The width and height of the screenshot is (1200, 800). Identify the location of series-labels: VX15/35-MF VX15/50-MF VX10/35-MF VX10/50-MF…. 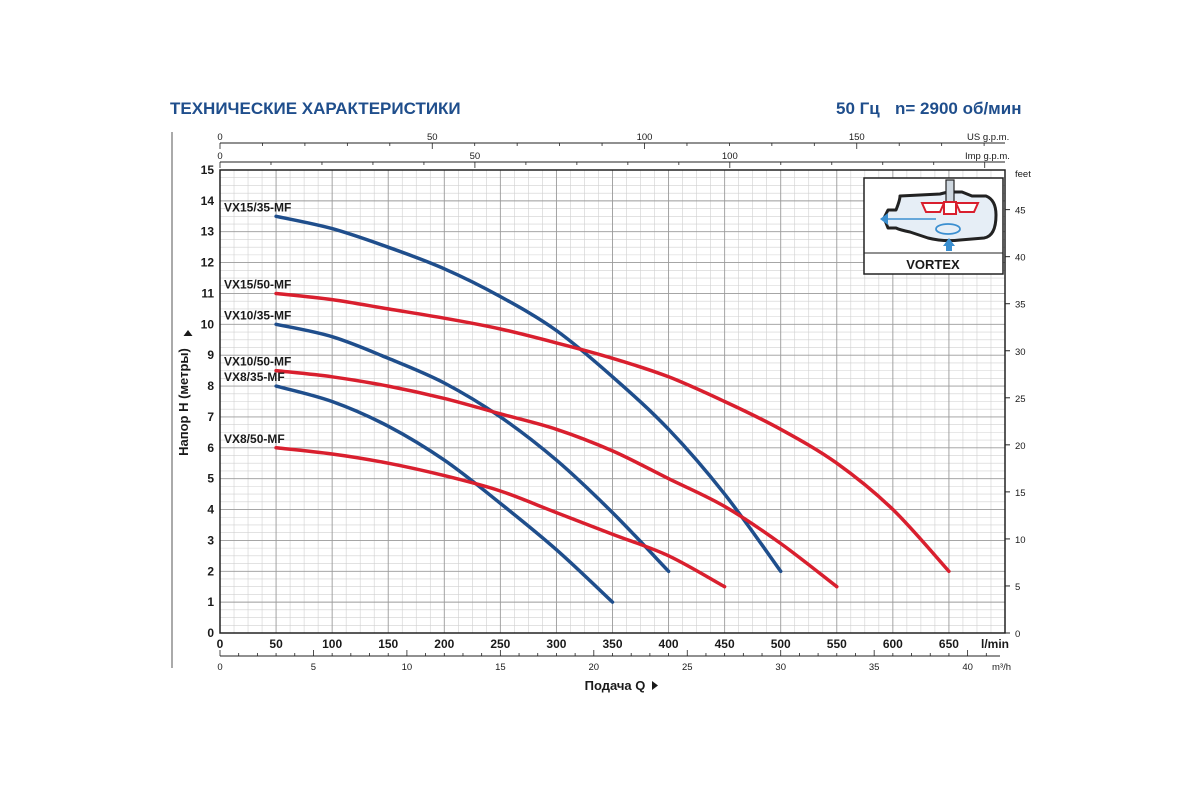
(257, 322).